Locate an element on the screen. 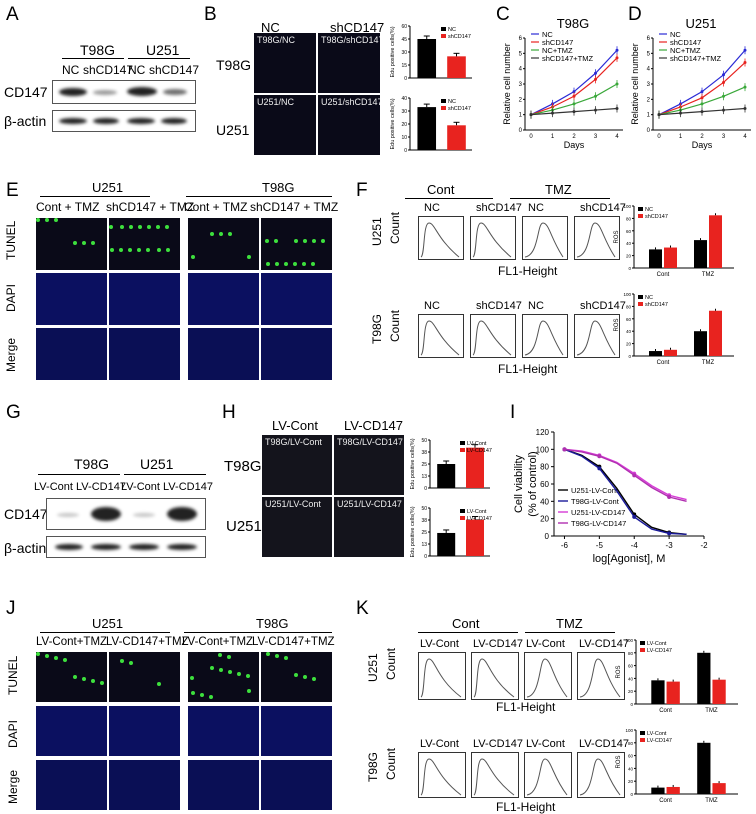 Image resolution: width=756 pixels, height=814 pixels. k-group-line is located at coordinates (570, 632).